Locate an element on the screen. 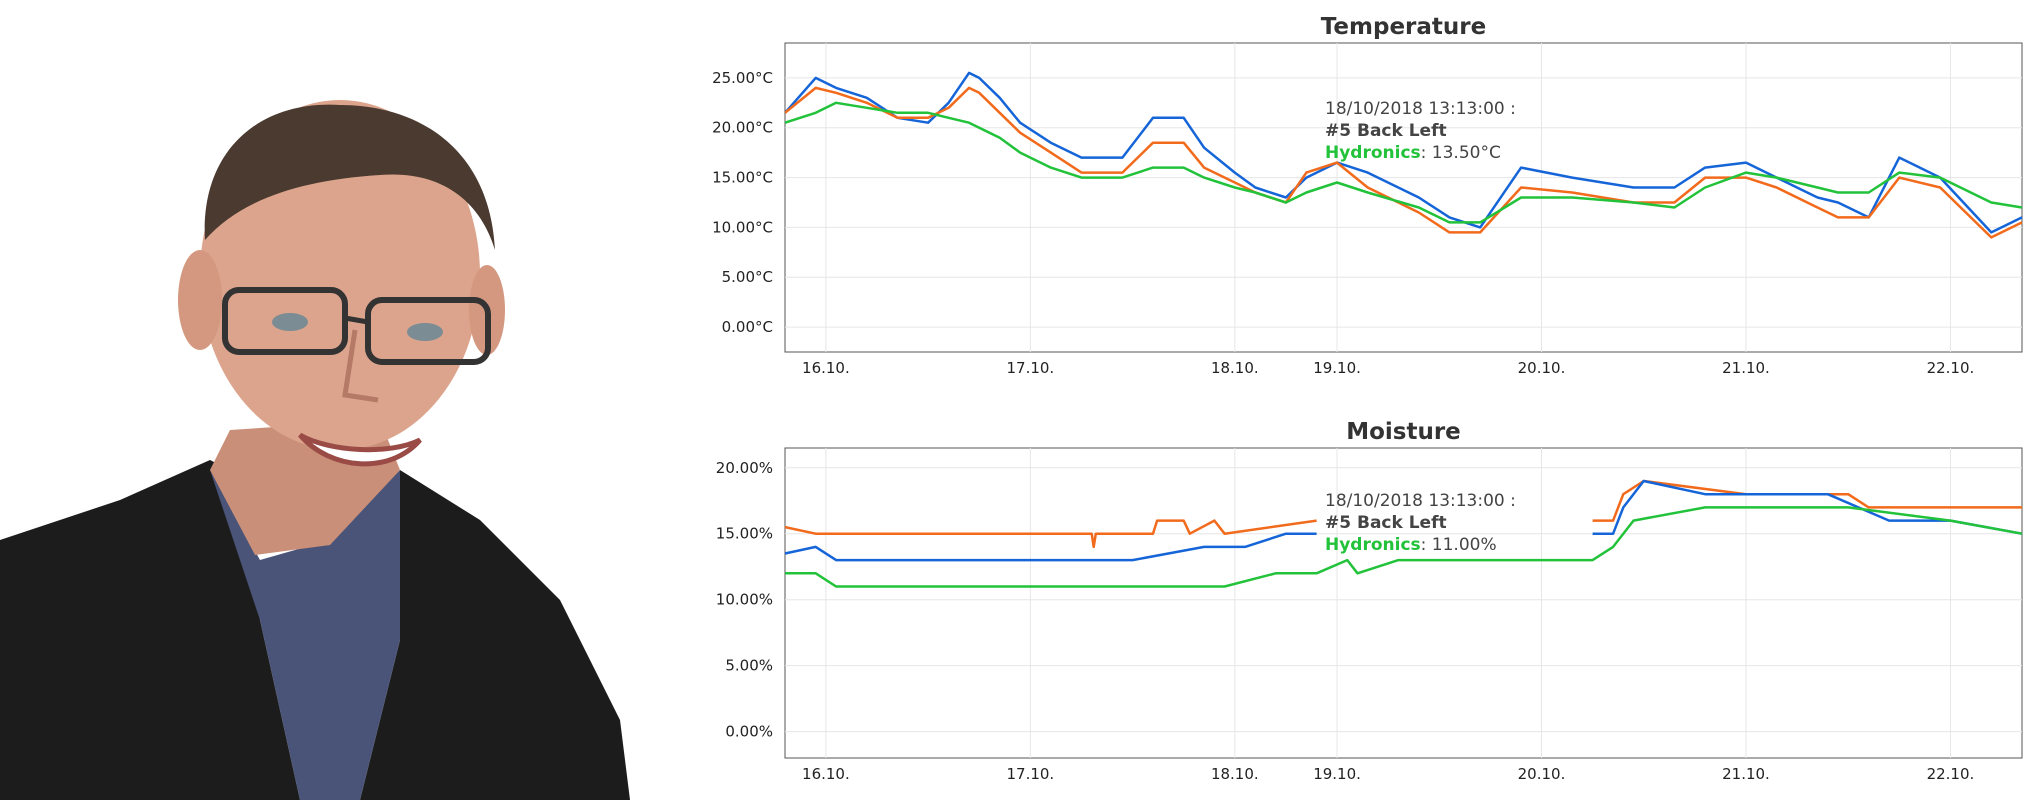 This screenshot has width=2041, height=800. glasses-bridge is located at coordinates (356, 320).